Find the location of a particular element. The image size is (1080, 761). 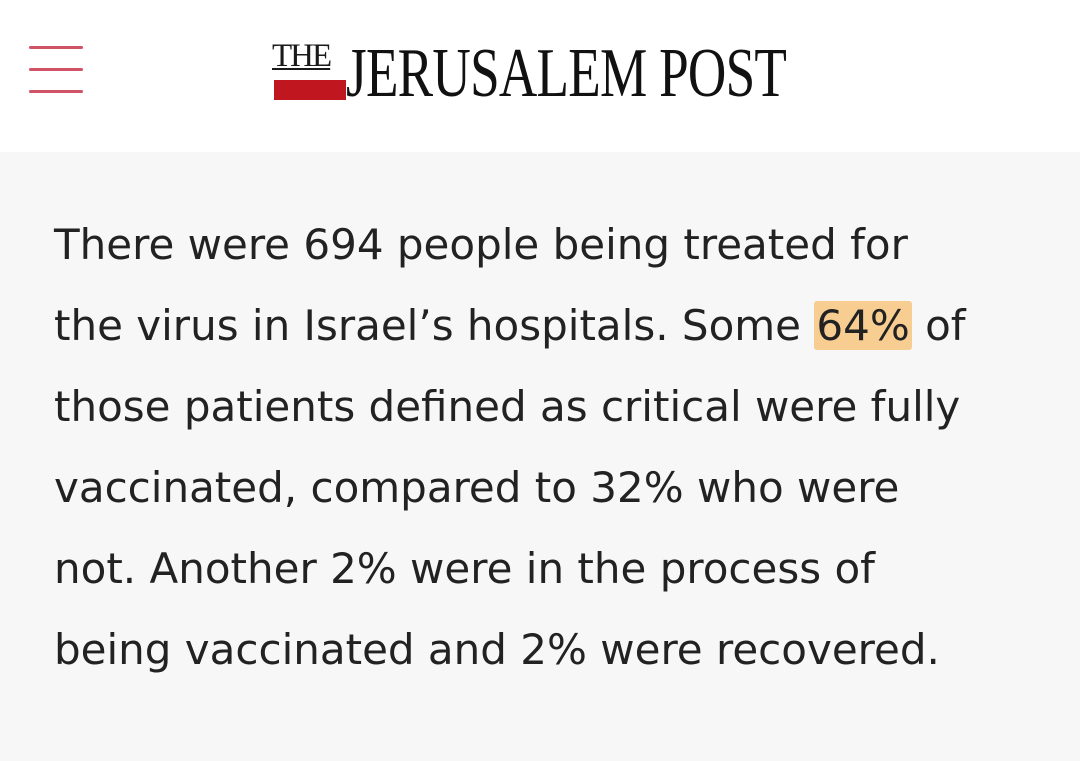

article-line: not. Another 2% were in the process of is located at coordinates (464, 568).